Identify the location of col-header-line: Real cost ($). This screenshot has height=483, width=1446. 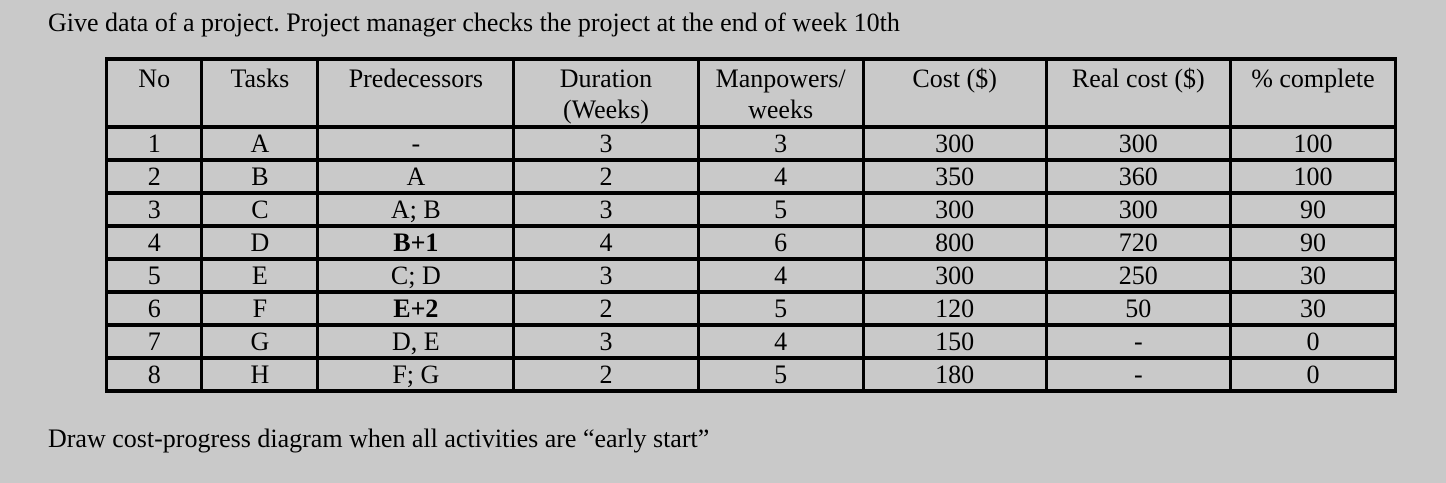
(1138, 78).